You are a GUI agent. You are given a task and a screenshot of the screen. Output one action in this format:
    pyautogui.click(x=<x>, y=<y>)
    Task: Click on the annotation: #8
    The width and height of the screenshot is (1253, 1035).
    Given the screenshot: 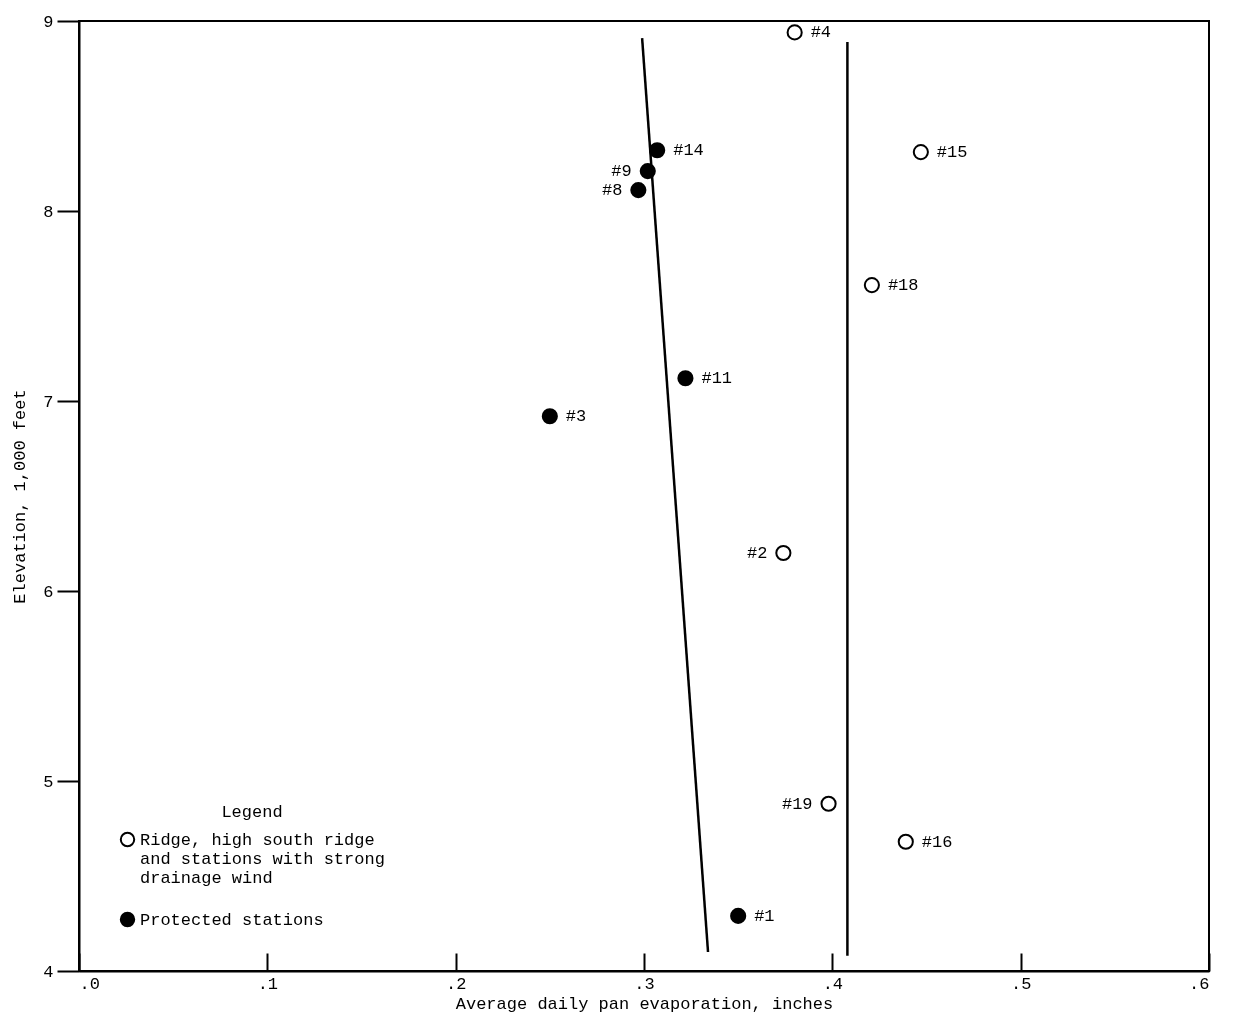 What is the action you would take?
    pyautogui.click(x=612, y=191)
    